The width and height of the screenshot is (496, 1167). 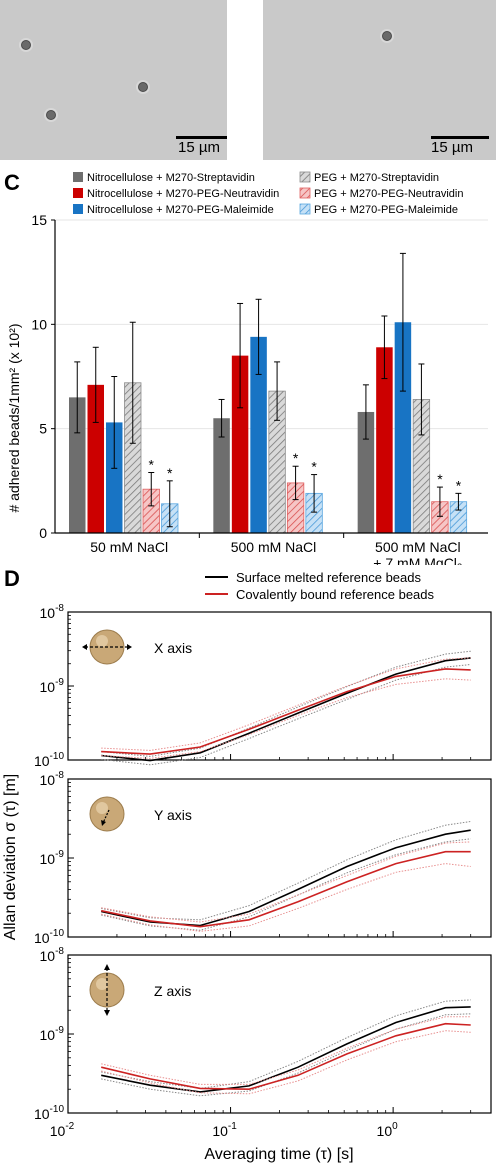 I want to click on legend-label: PEG + M270-PEG-Maleimide, so click(x=386, y=210).